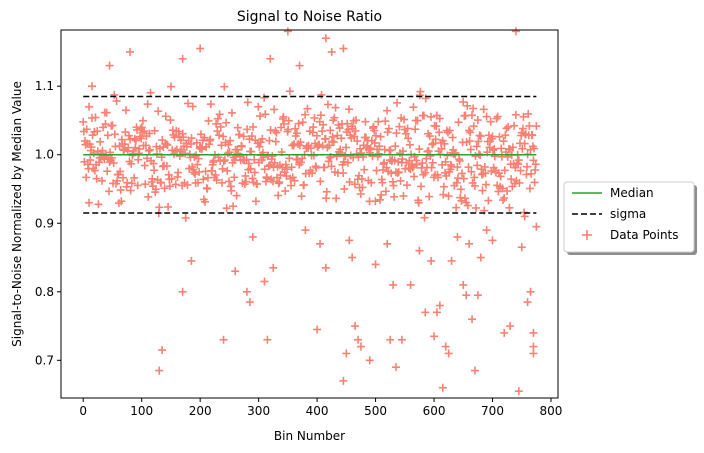  I want to click on legend-box, so click(629, 217).